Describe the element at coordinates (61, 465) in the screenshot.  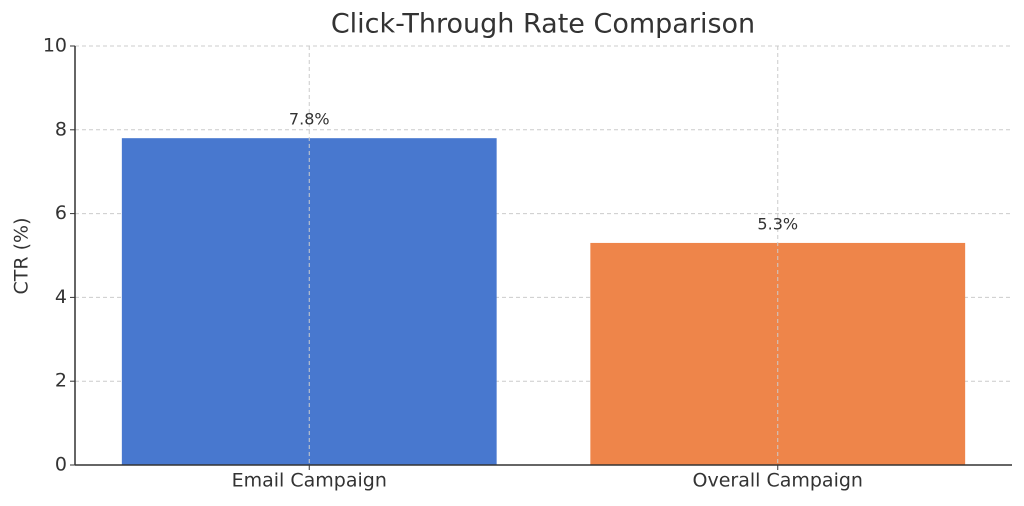
I see `y-tick-label: 0` at that location.